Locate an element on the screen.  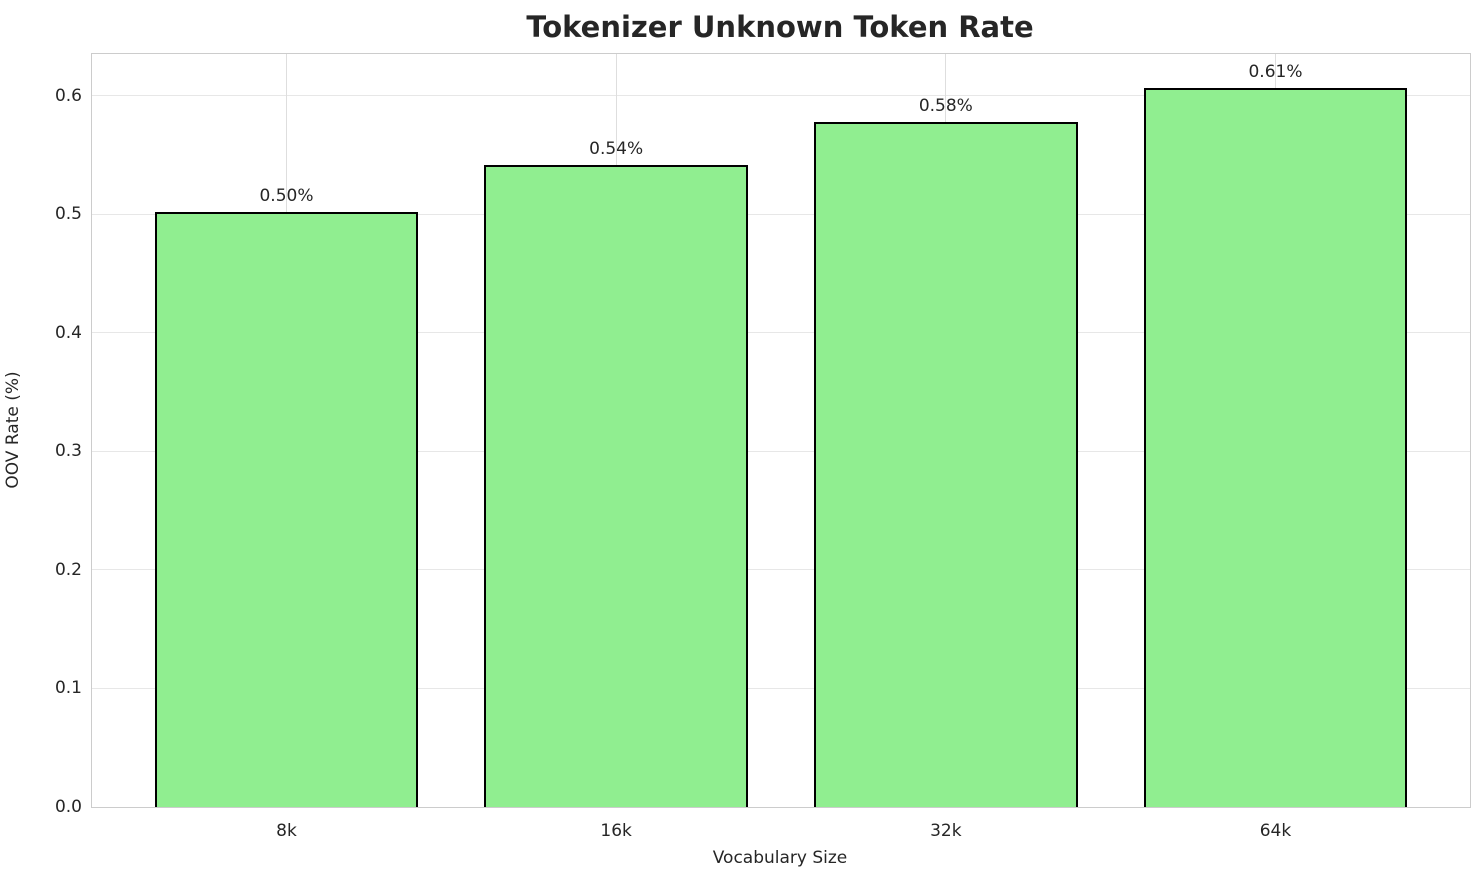
bar-value-label: 0.58% is located at coordinates (945, 105).